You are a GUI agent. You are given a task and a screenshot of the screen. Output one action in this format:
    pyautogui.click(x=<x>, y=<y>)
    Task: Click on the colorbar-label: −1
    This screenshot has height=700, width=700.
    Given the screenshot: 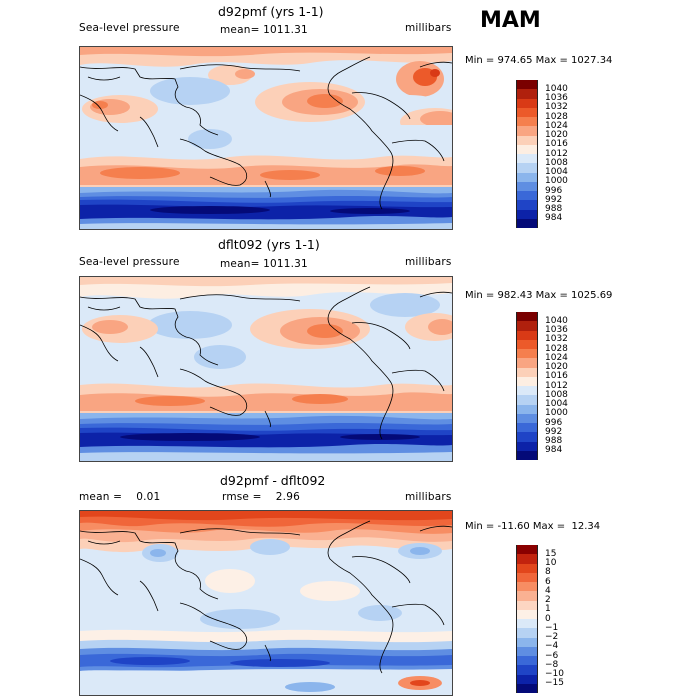 What is the action you would take?
    pyautogui.click(x=552, y=627)
    